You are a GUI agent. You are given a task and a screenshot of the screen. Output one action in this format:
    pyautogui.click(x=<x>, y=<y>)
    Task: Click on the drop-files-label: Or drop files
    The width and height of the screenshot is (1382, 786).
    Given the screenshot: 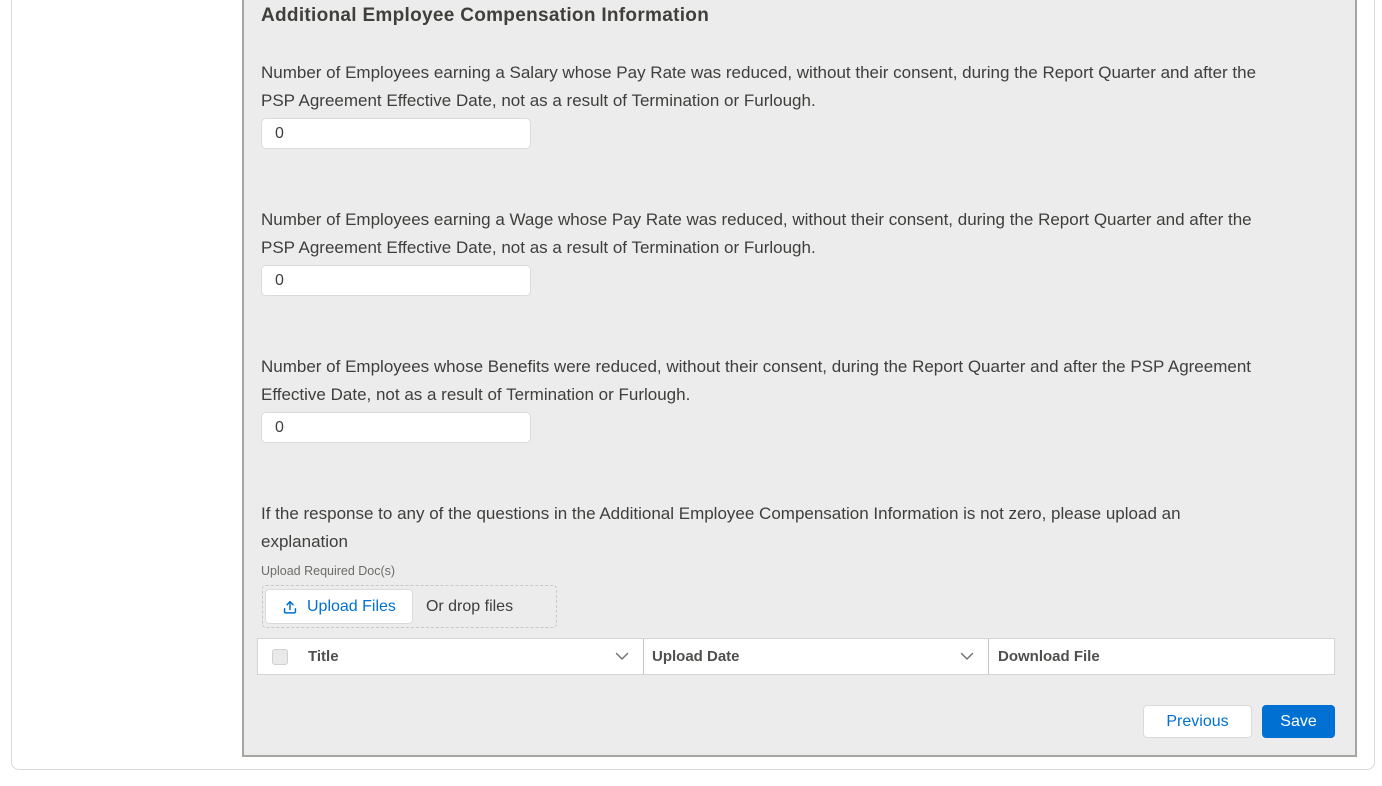 What is the action you would take?
    pyautogui.click(x=469, y=606)
    